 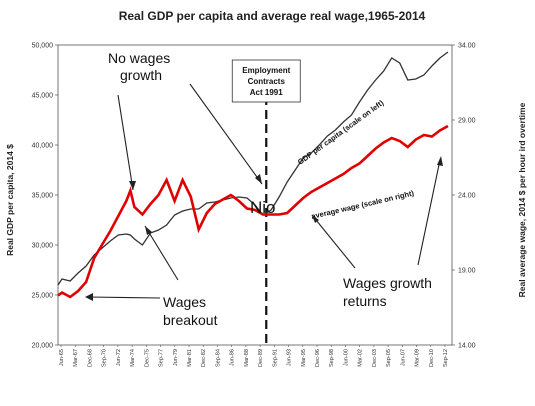 I want to click on y-left-tick-label: 50,000, so click(x=43, y=46).